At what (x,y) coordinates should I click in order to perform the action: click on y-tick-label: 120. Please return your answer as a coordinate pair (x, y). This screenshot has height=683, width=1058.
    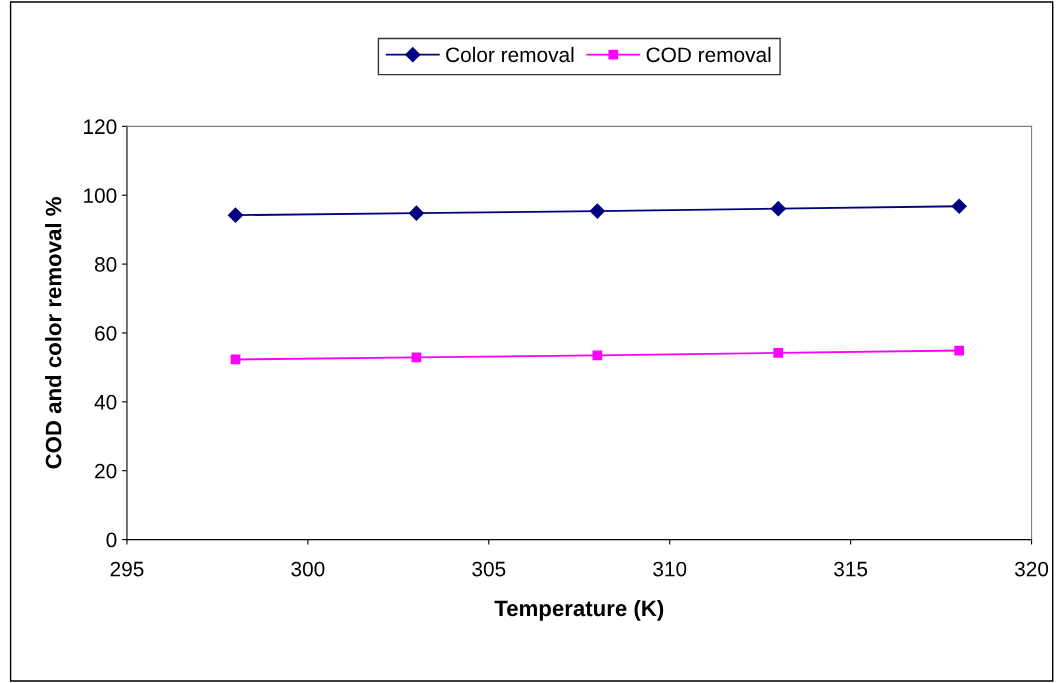
    Looking at the image, I should click on (100, 127).